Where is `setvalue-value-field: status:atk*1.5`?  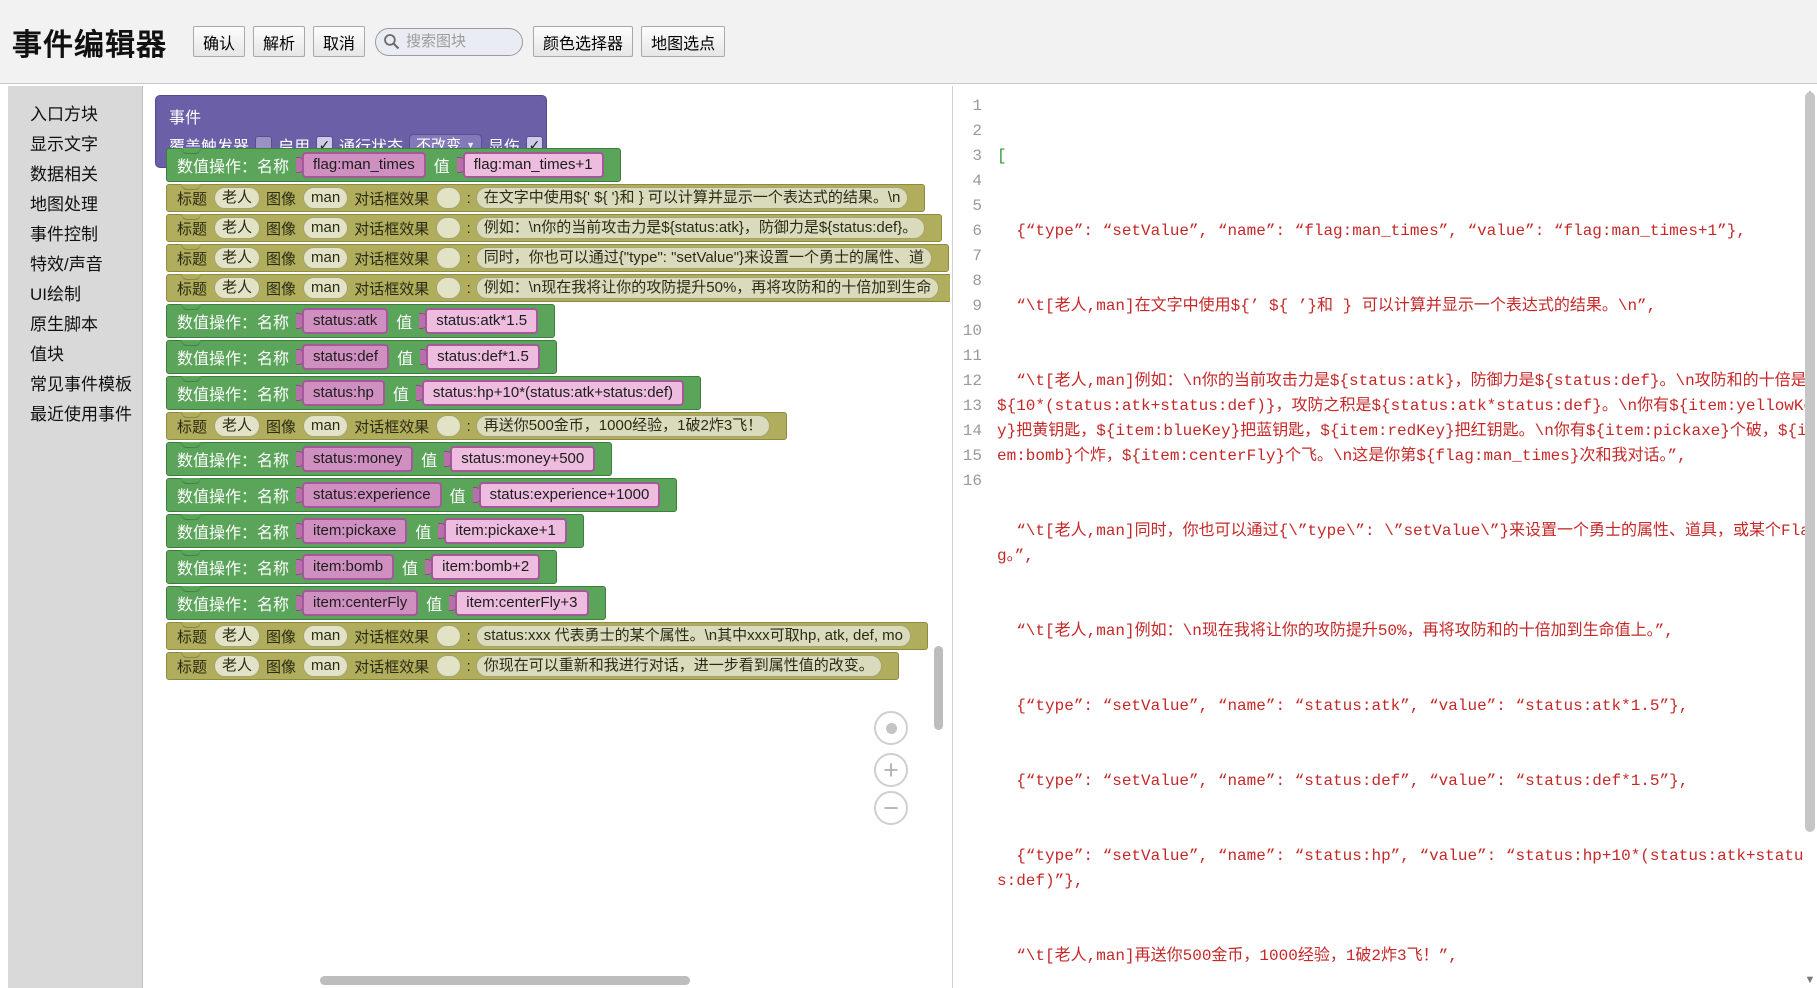 setvalue-value-field: status:atk*1.5 is located at coordinates (482, 321).